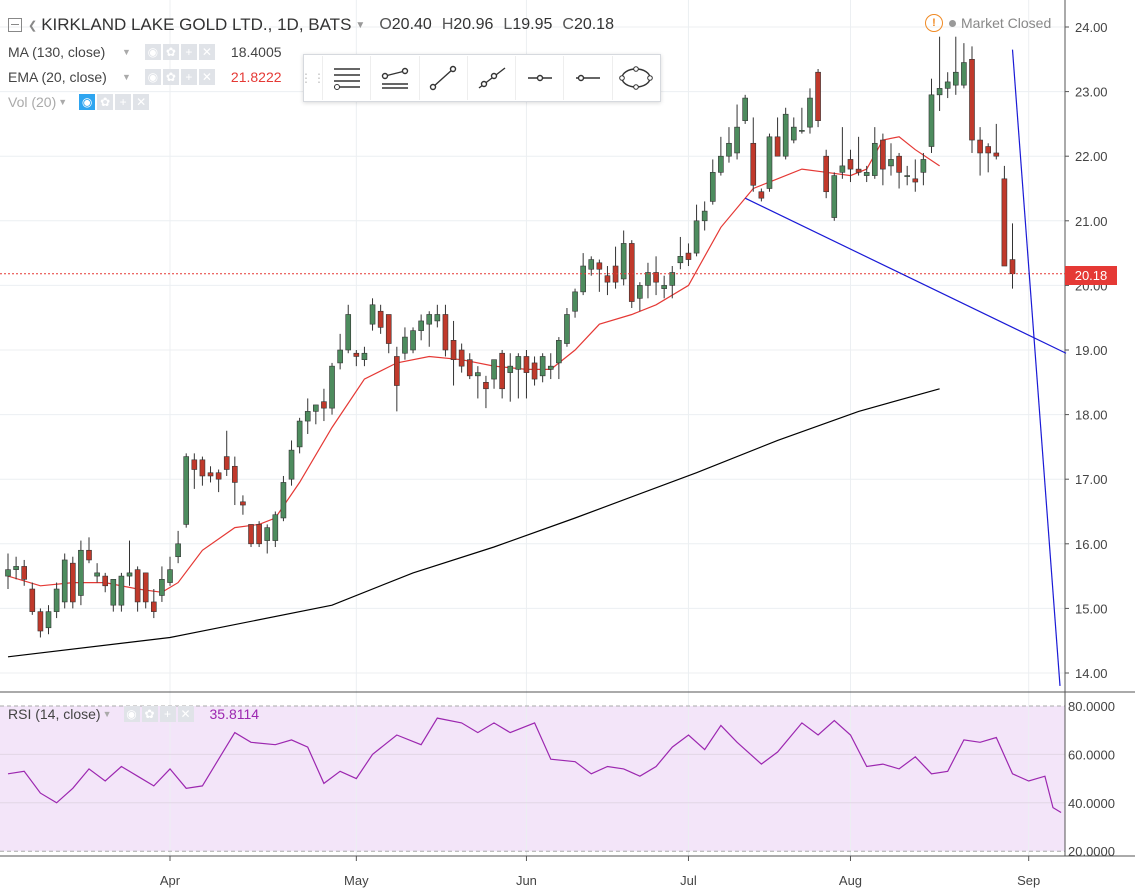 The width and height of the screenshot is (1135, 894). I want to click on indicator-label: MA (130, close), so click(57, 52).